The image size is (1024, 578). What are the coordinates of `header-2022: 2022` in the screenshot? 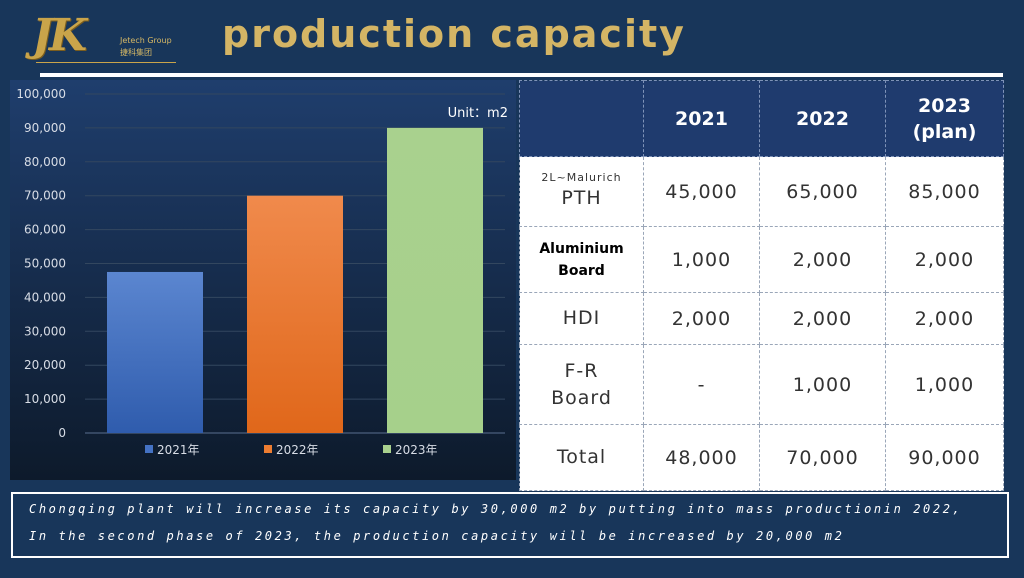 It's located at (822, 118).